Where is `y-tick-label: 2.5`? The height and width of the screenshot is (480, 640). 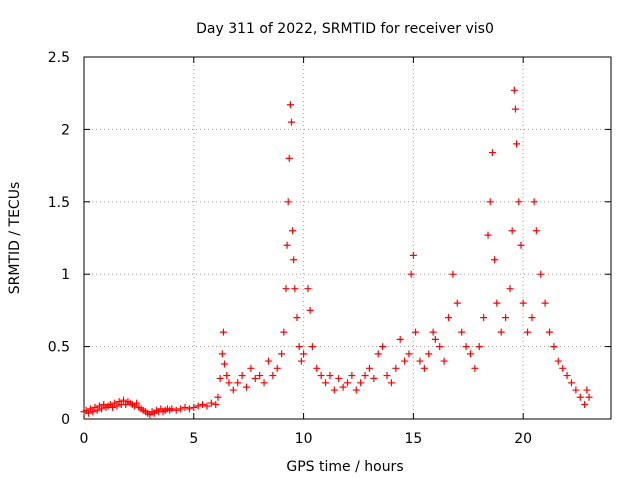 y-tick-label: 2.5 is located at coordinates (59, 58).